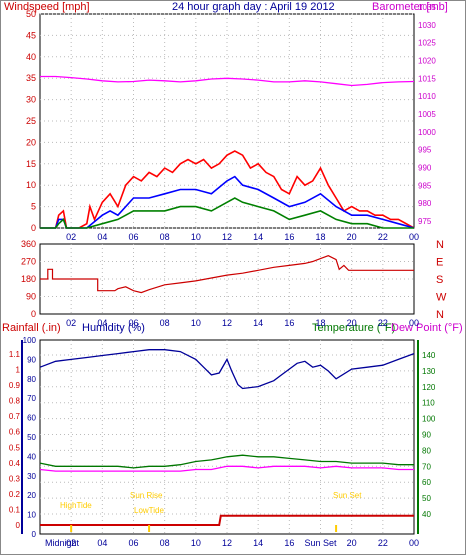 The width and height of the screenshot is (466, 555). I want to click on windspeed-tick-label: 50, so click(31, 14).